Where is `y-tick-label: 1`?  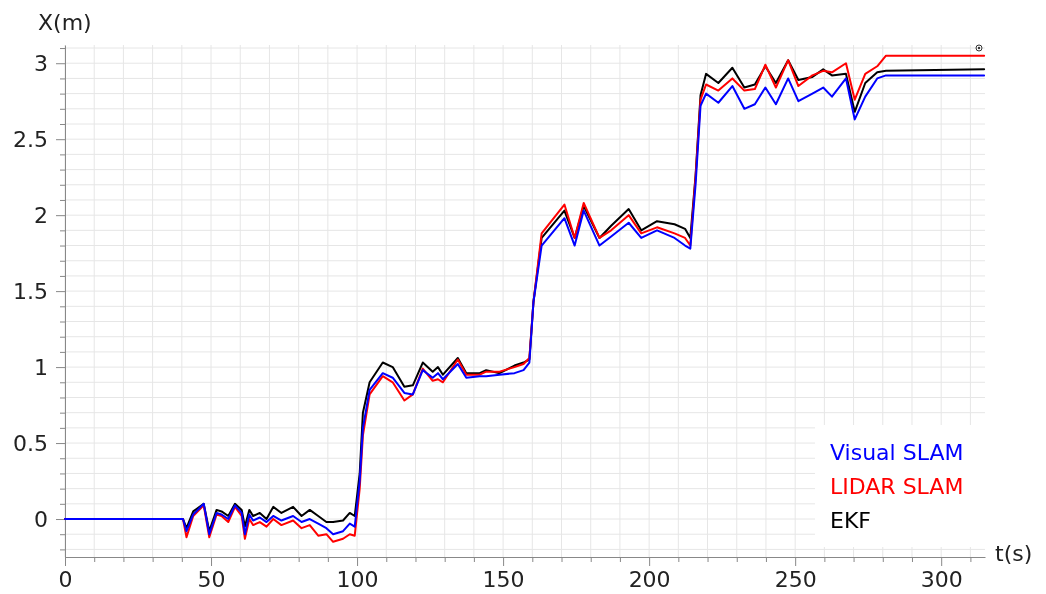 y-tick-label: 1 is located at coordinates (41, 367).